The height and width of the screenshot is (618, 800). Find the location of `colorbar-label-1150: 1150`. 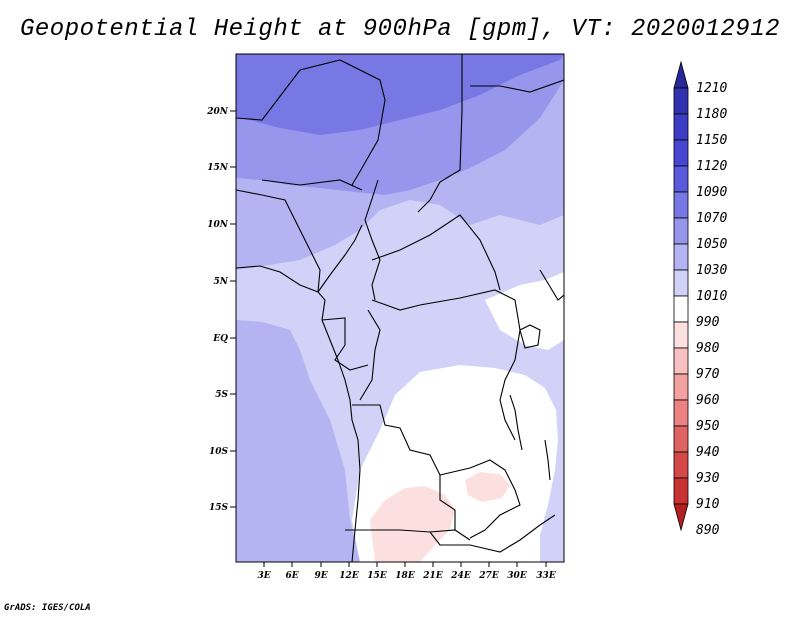

colorbar-label-1150: 1150 is located at coordinates (711, 140).